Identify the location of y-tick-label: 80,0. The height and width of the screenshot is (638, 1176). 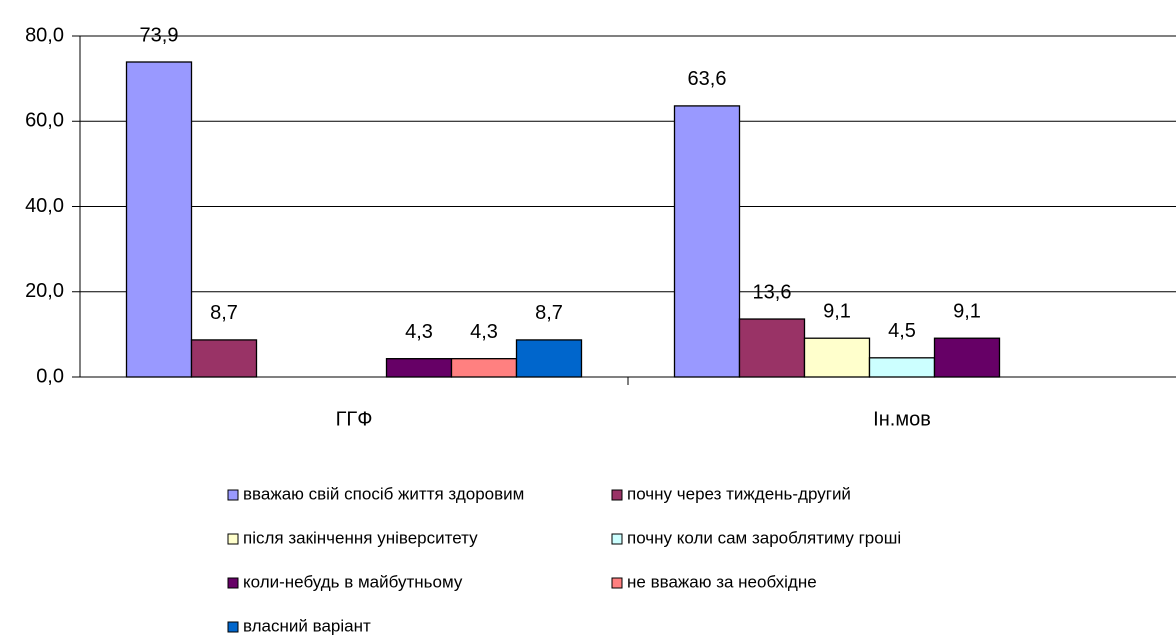
(44, 35).